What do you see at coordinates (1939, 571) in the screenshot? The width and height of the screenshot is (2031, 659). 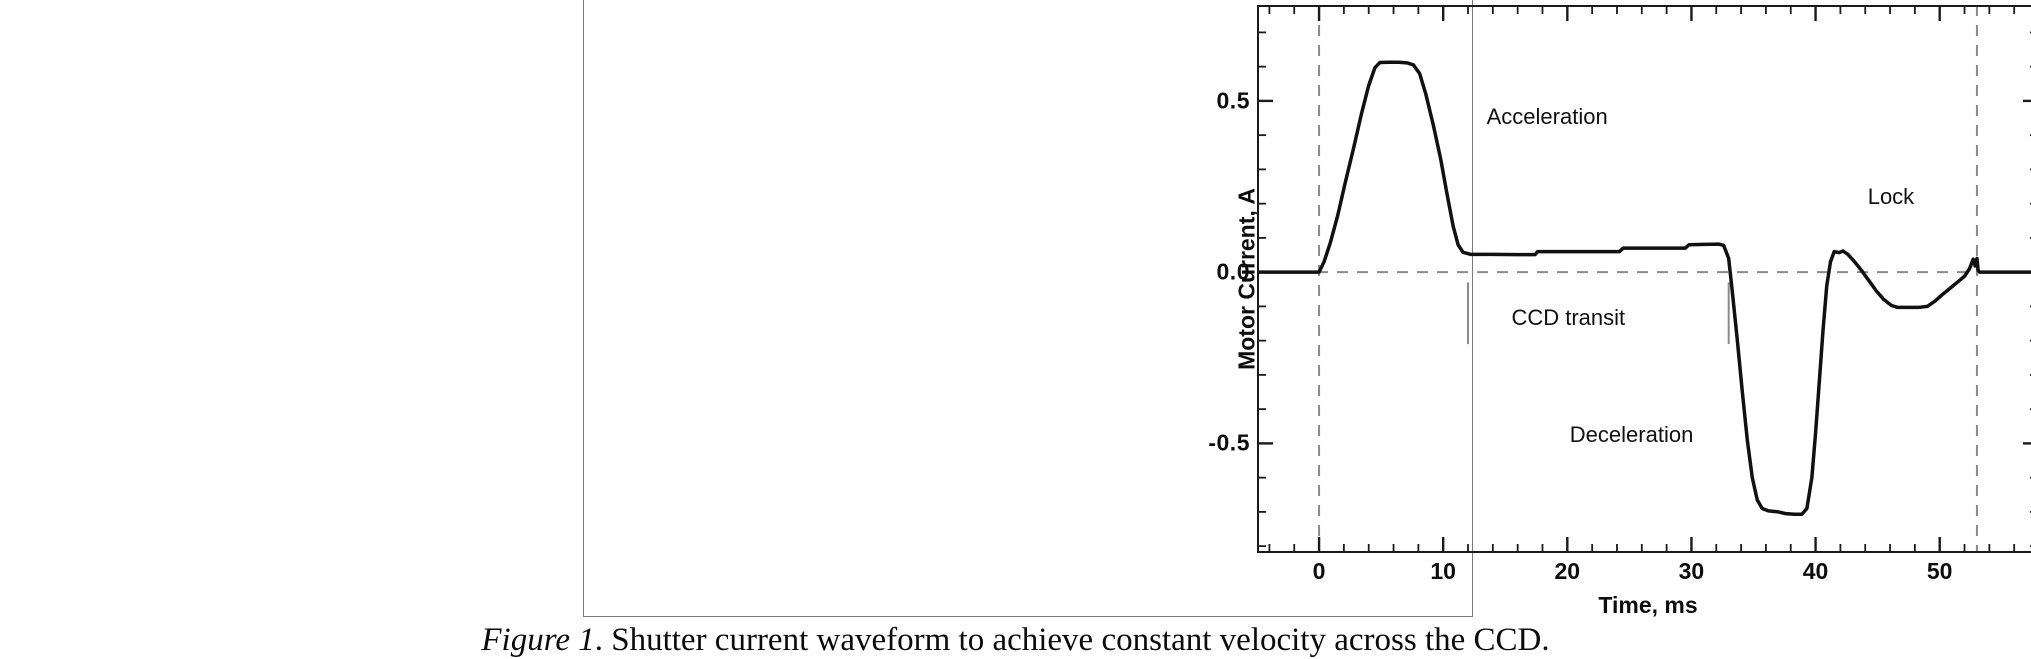 I see `x-tick-label-5: 50` at bounding box center [1939, 571].